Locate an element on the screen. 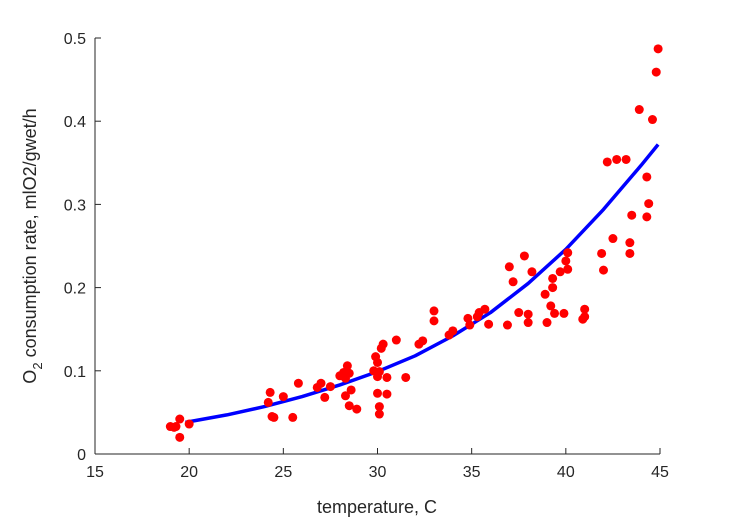 This screenshot has width=729, height=521. y-tick-label: 0.4 is located at coordinates (75, 122).